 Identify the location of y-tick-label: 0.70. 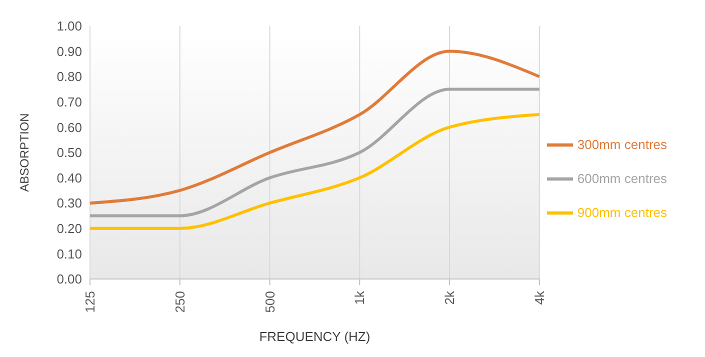
(69, 102).